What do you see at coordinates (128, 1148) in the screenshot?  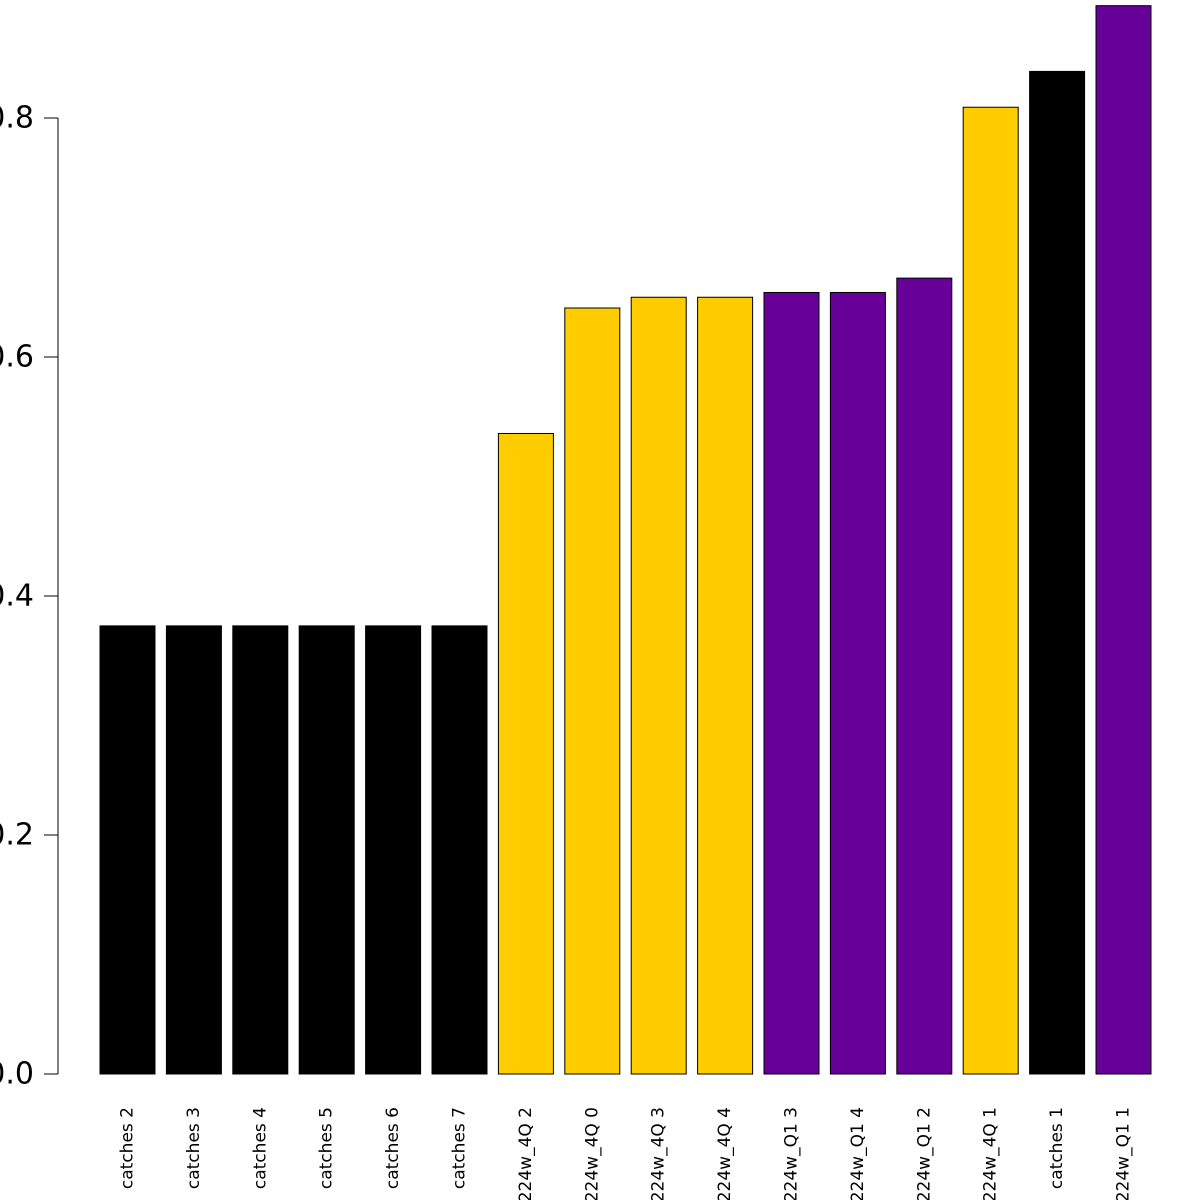 I see `x-tick-label-0: catches 2` at bounding box center [128, 1148].